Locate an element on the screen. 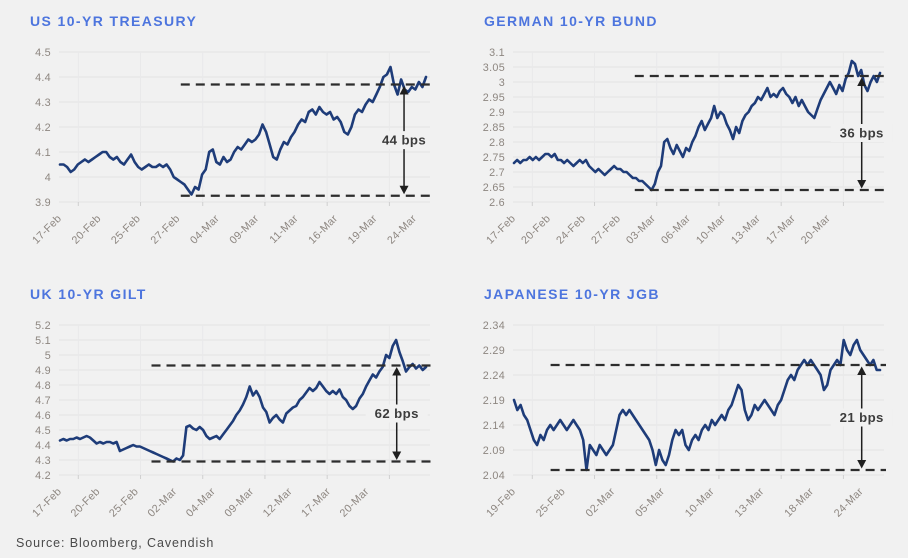 The width and height of the screenshot is (908, 558). source-caption: Source: Bloomberg, Cavendish is located at coordinates (115, 543).